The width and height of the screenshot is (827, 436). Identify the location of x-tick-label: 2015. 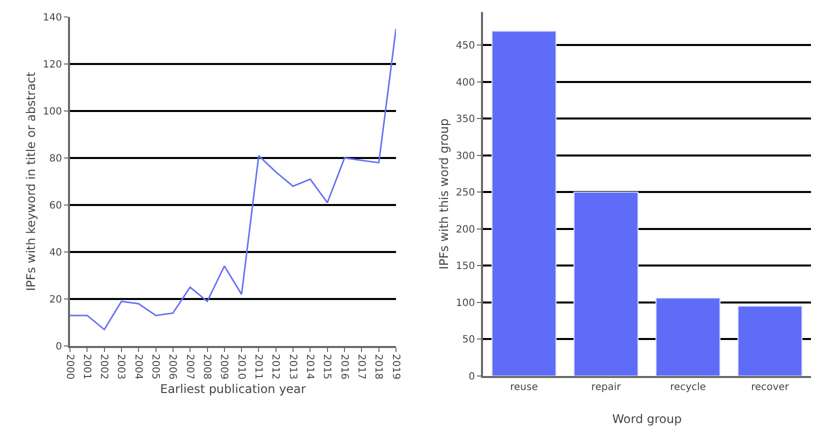
(326, 367).